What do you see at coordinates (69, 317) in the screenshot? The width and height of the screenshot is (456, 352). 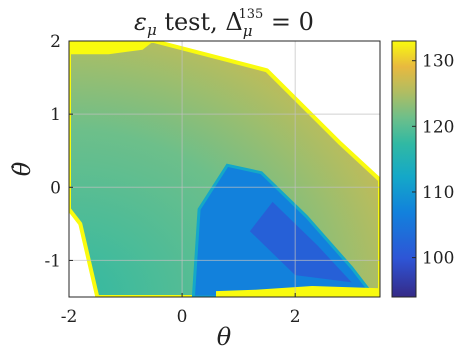 I see `x-tick-label: -2` at bounding box center [69, 317].